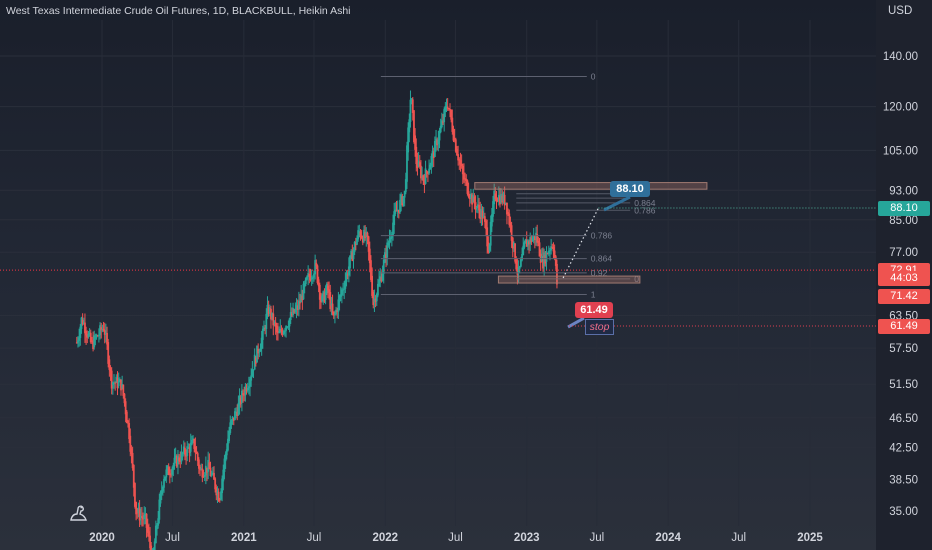  Describe the element at coordinates (456, 538) in the screenshot. I see `time-axis: 2020 Jul 2021 Jul 2022 Jul 2023 Jul 2024 Jul 2025` at that location.